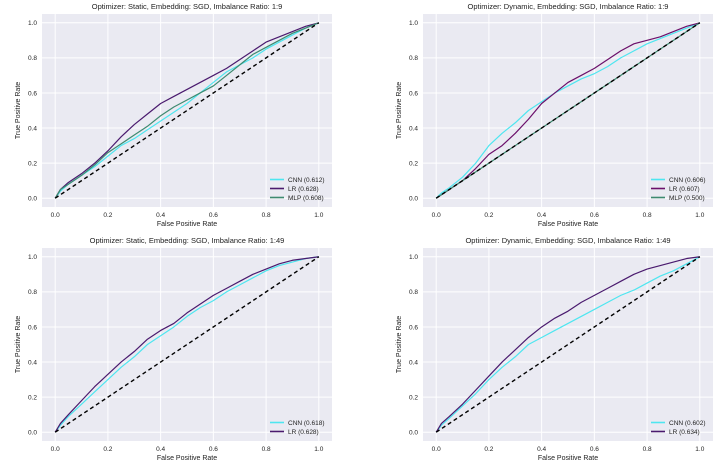 The height and width of the screenshot is (464, 720). Describe the element at coordinates (687, 198) in the screenshot. I see `legend-entry: MLP (0.500)` at that location.